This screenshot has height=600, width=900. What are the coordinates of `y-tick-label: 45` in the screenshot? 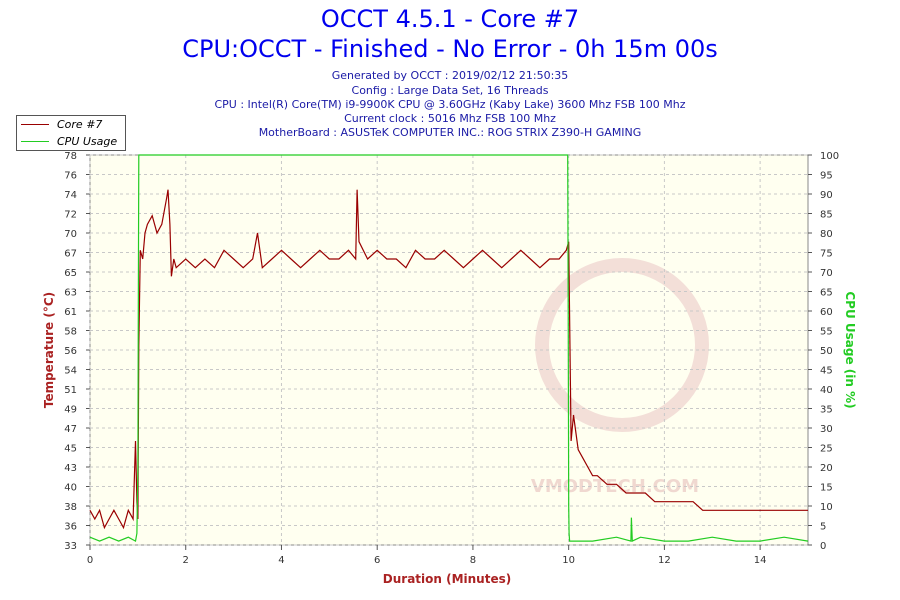 It's located at (70, 449).